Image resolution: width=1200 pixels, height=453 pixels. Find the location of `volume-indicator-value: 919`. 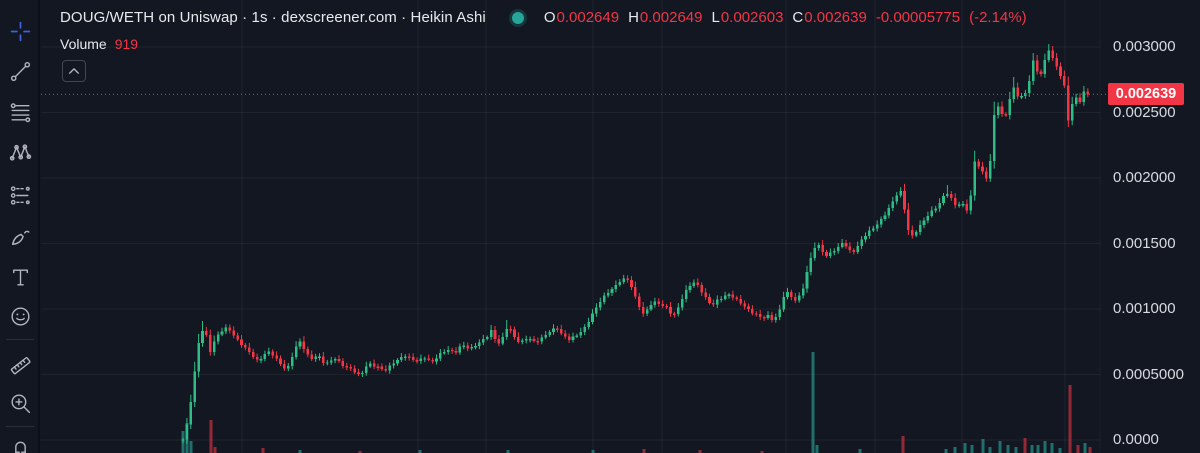

volume-indicator-value: 919 is located at coordinates (126, 44).